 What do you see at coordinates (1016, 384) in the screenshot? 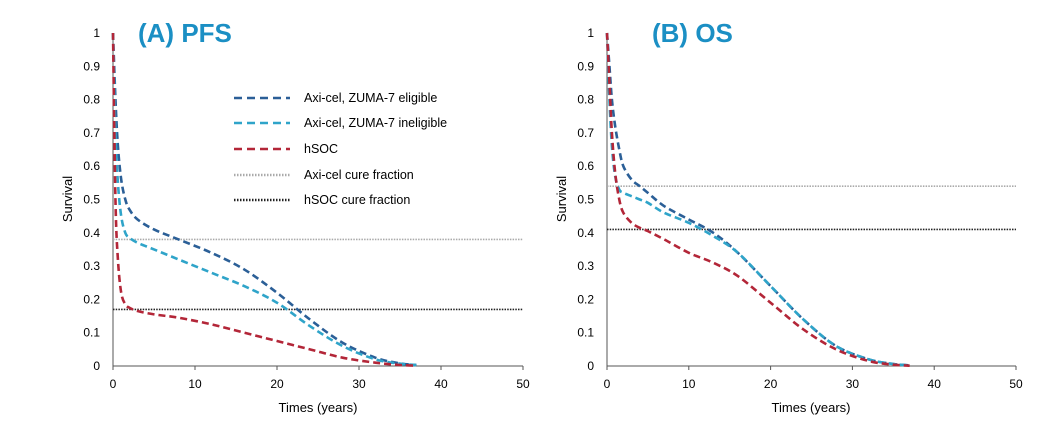
I see `panel-b-x-tick-label: 50` at bounding box center [1016, 384].